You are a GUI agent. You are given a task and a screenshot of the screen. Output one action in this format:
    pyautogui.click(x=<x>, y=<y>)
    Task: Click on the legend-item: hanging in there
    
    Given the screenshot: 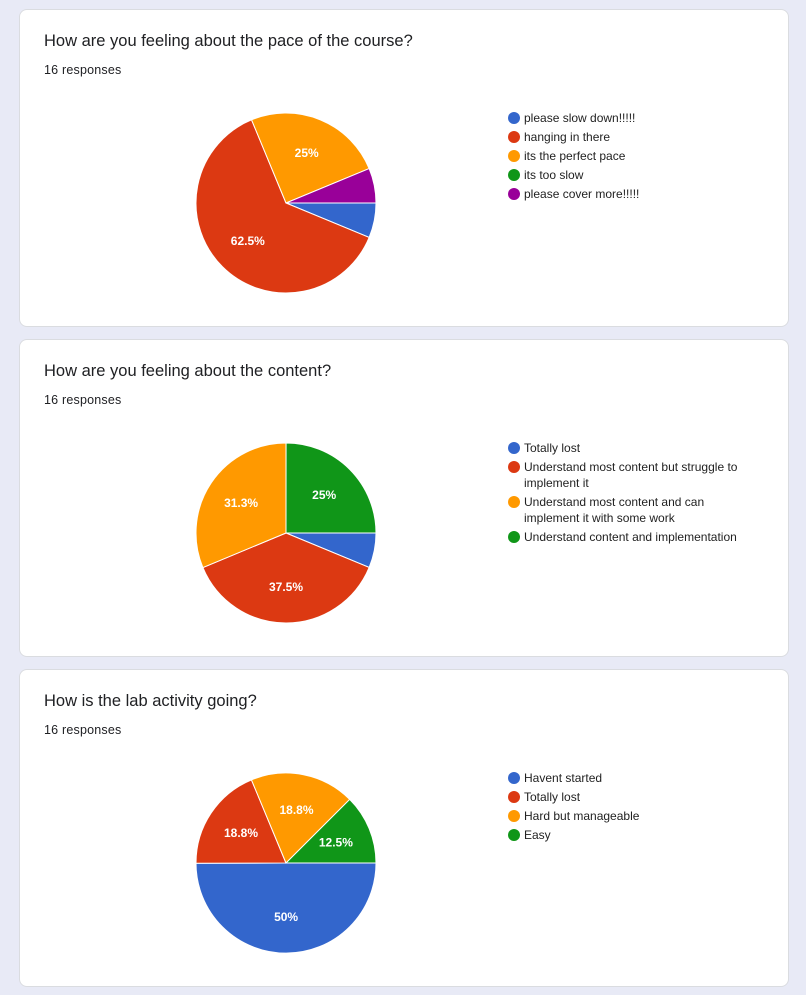 What is the action you would take?
    pyautogui.click(x=633, y=137)
    